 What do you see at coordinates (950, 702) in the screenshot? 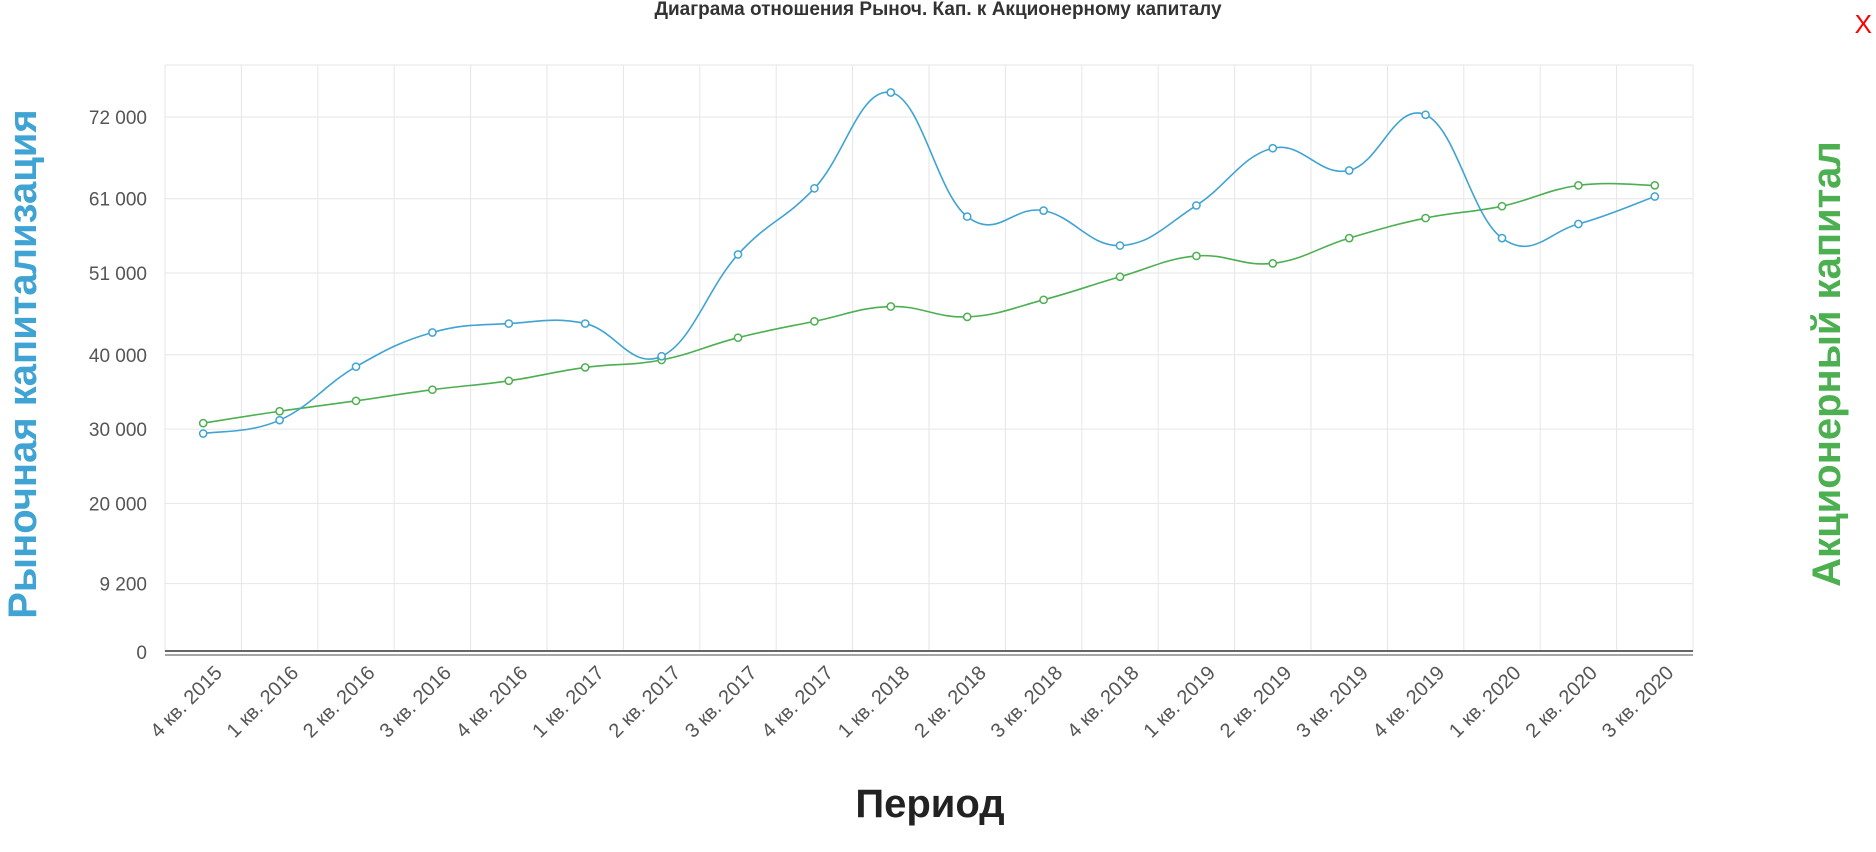
I see `x-tick-label: 2 кв. 2018` at bounding box center [950, 702].